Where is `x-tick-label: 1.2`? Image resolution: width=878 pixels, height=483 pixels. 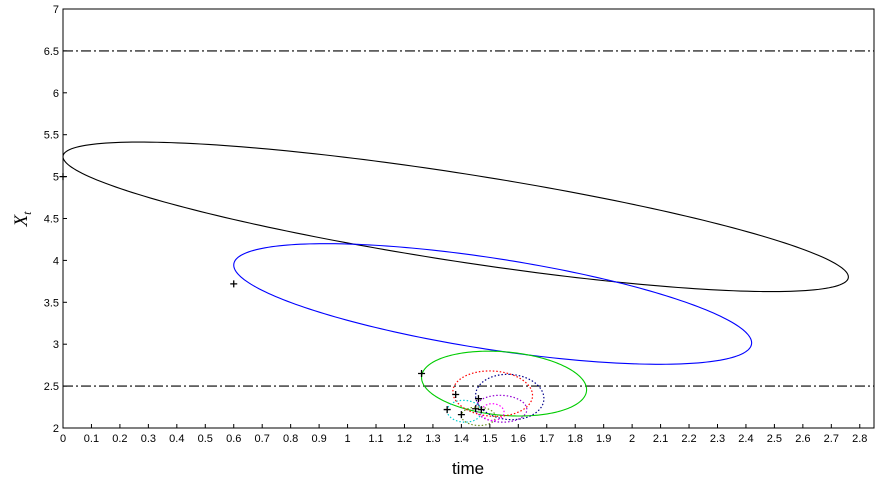
x-tick-label: 1.2 is located at coordinates (404, 439).